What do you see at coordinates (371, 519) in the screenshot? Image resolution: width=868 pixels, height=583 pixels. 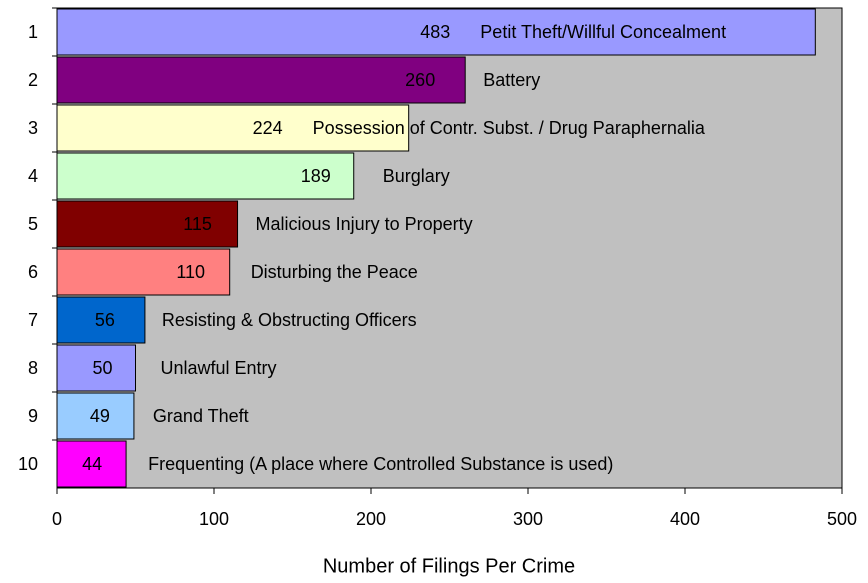 I see `x-tick-label: 200` at bounding box center [371, 519].